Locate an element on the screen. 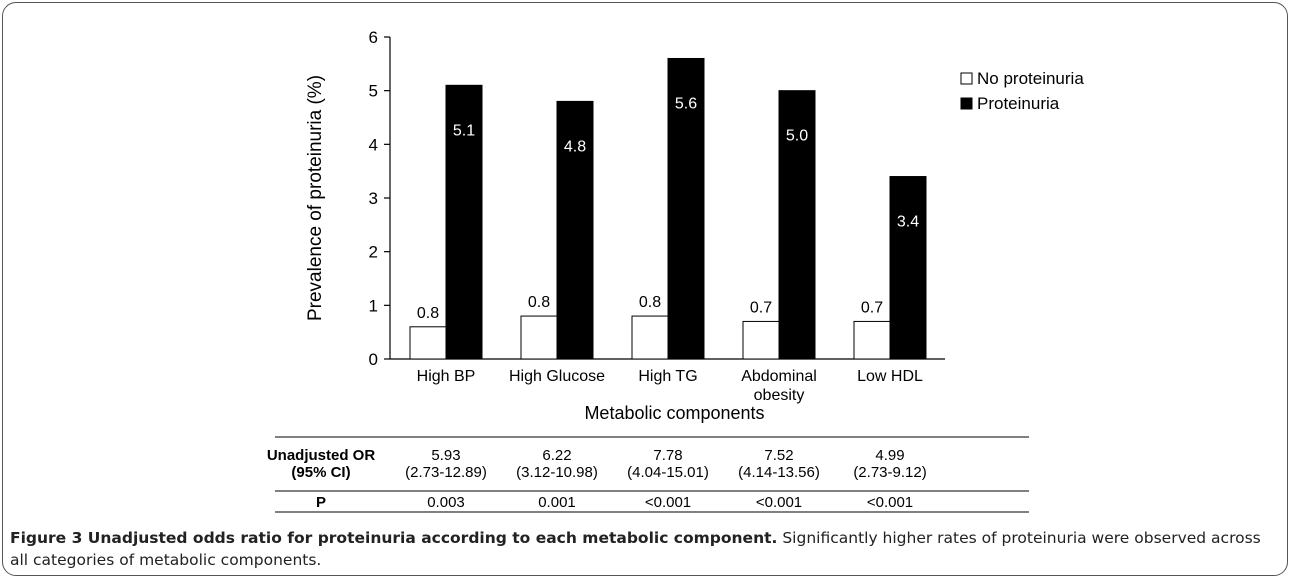 The height and width of the screenshot is (579, 1292). table-or-value: 4.99 is located at coordinates (889, 455).